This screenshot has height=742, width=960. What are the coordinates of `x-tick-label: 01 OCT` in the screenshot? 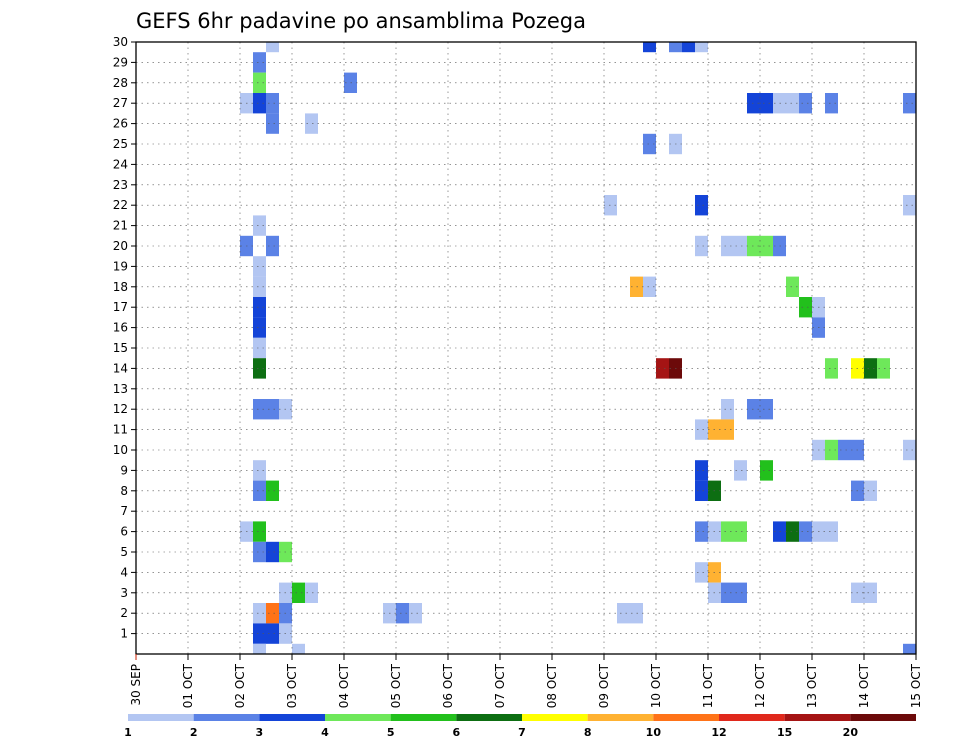 It's located at (188, 685).